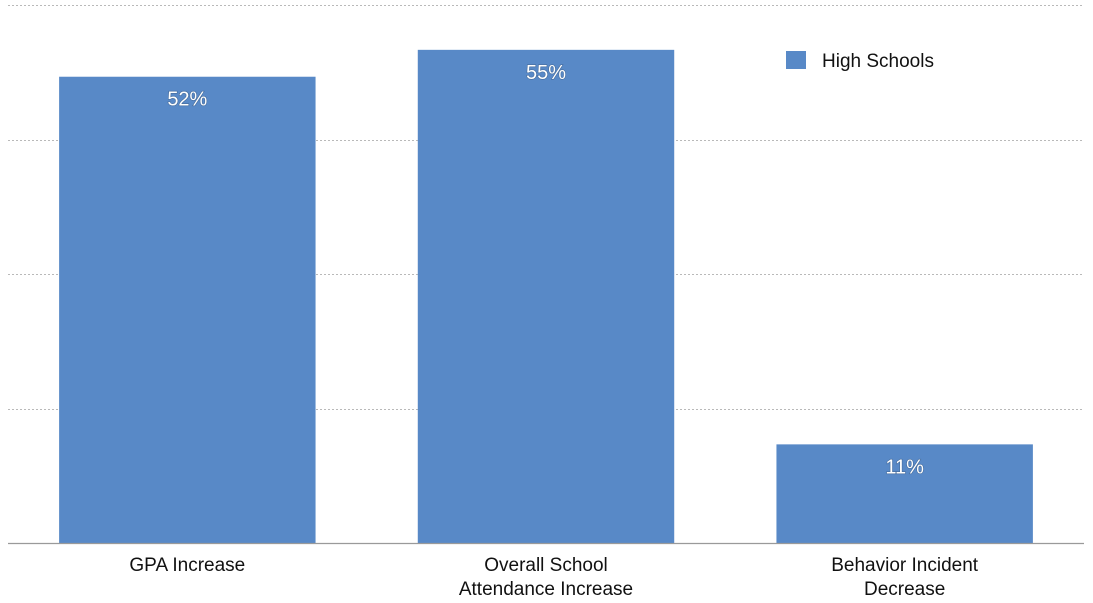  Describe the element at coordinates (187, 100) in the screenshot. I see `data-label-1: 52%` at that location.